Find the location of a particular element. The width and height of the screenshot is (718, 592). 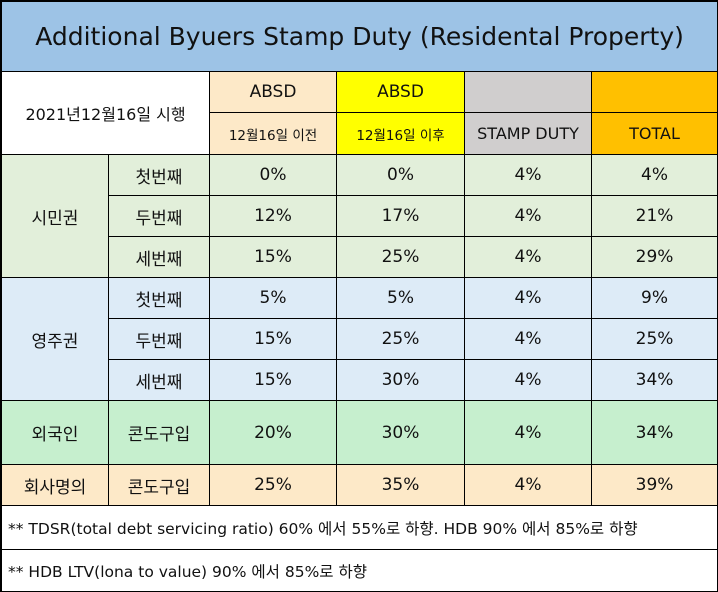

absd-before-subheader: 12월16일 이전 is located at coordinates (273, 133).